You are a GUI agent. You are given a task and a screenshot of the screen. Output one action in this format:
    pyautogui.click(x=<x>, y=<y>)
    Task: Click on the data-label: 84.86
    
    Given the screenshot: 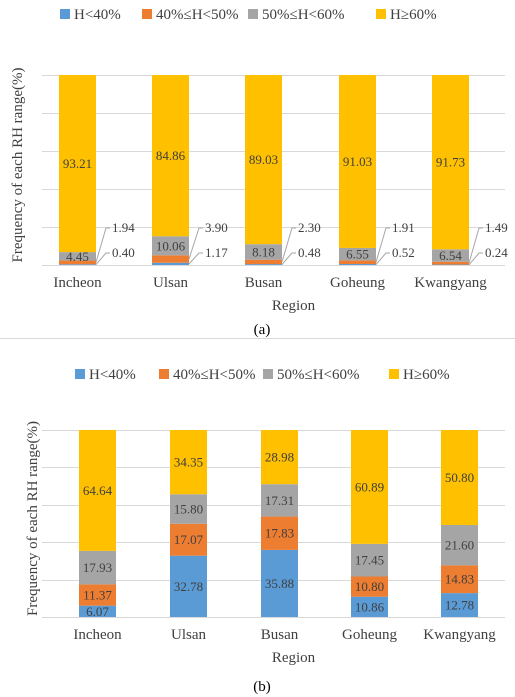 What is the action you would take?
    pyautogui.click(x=171, y=155)
    